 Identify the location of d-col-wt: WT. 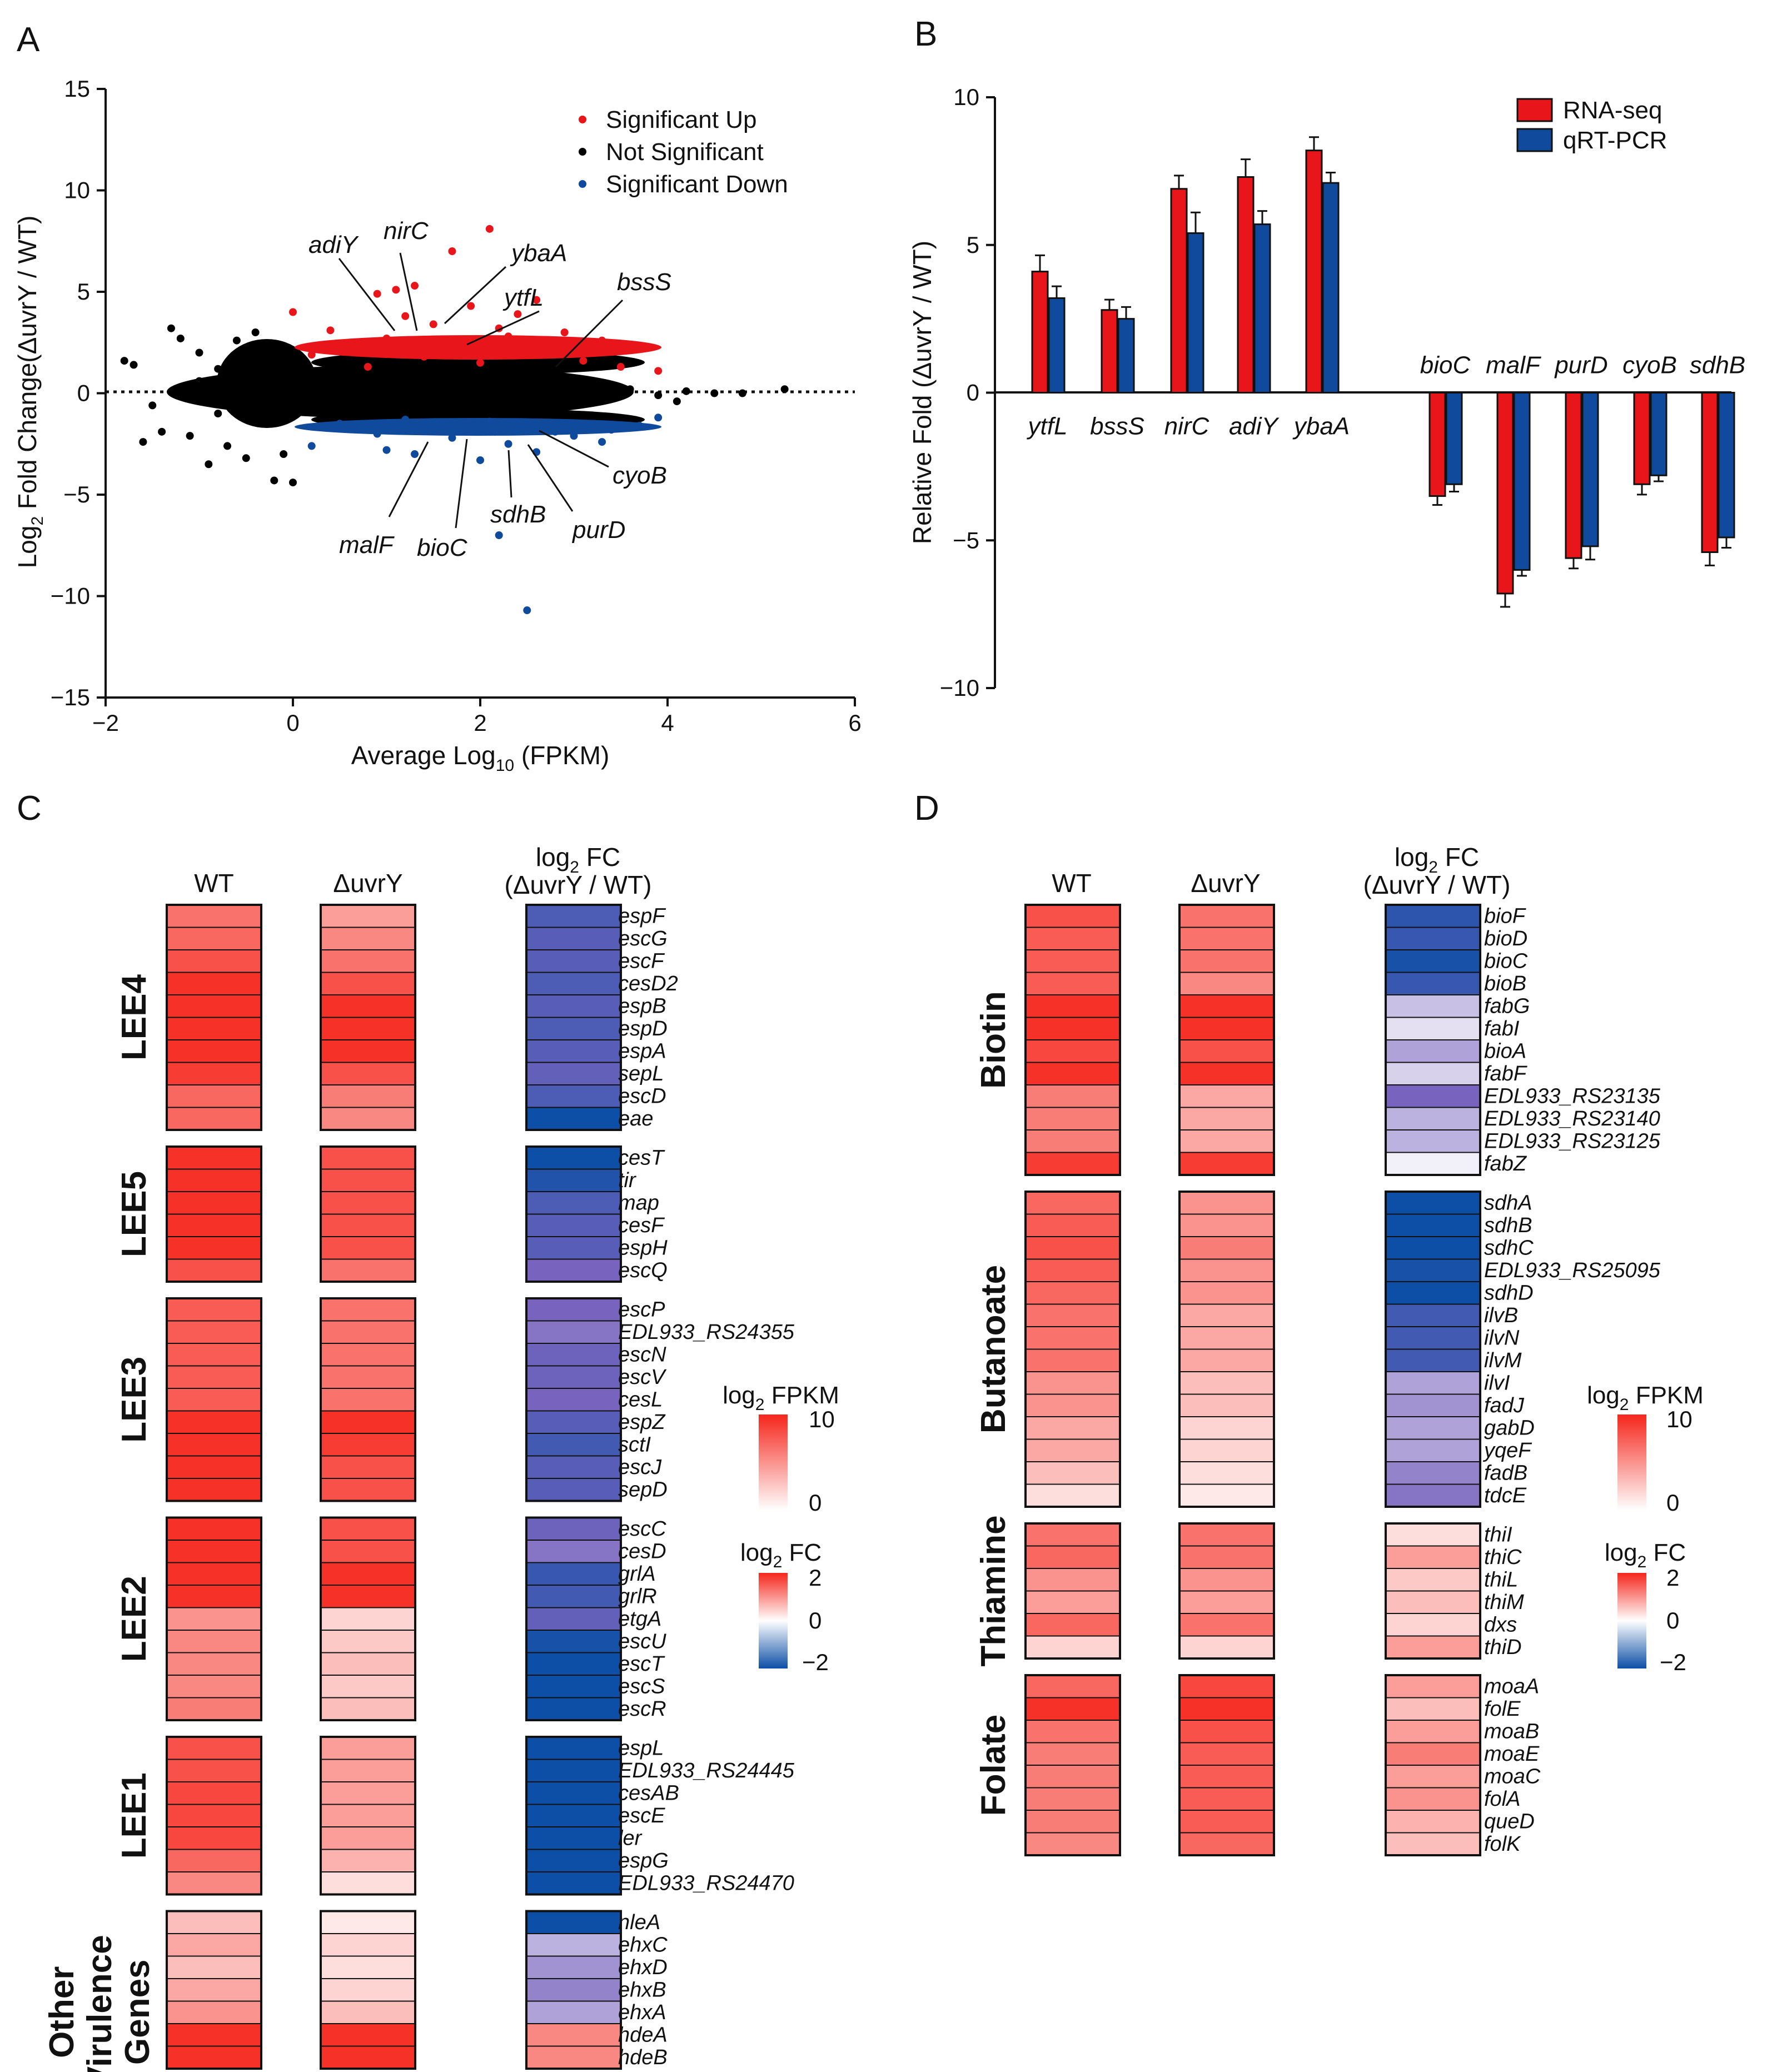
(1072, 883).